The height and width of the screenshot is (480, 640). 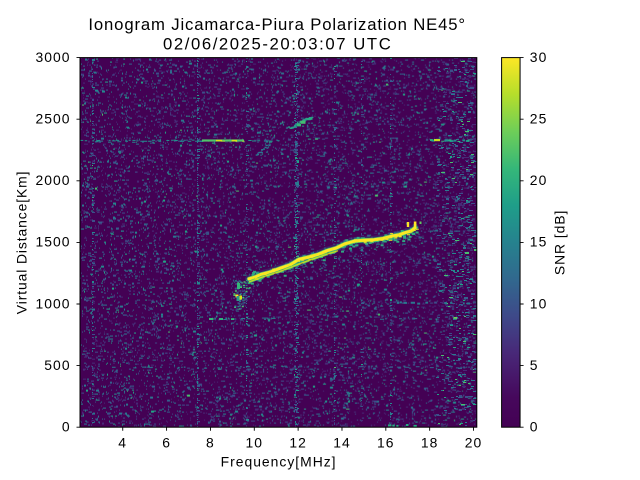 I want to click on svg-text: 2000, so click(x=52, y=180).